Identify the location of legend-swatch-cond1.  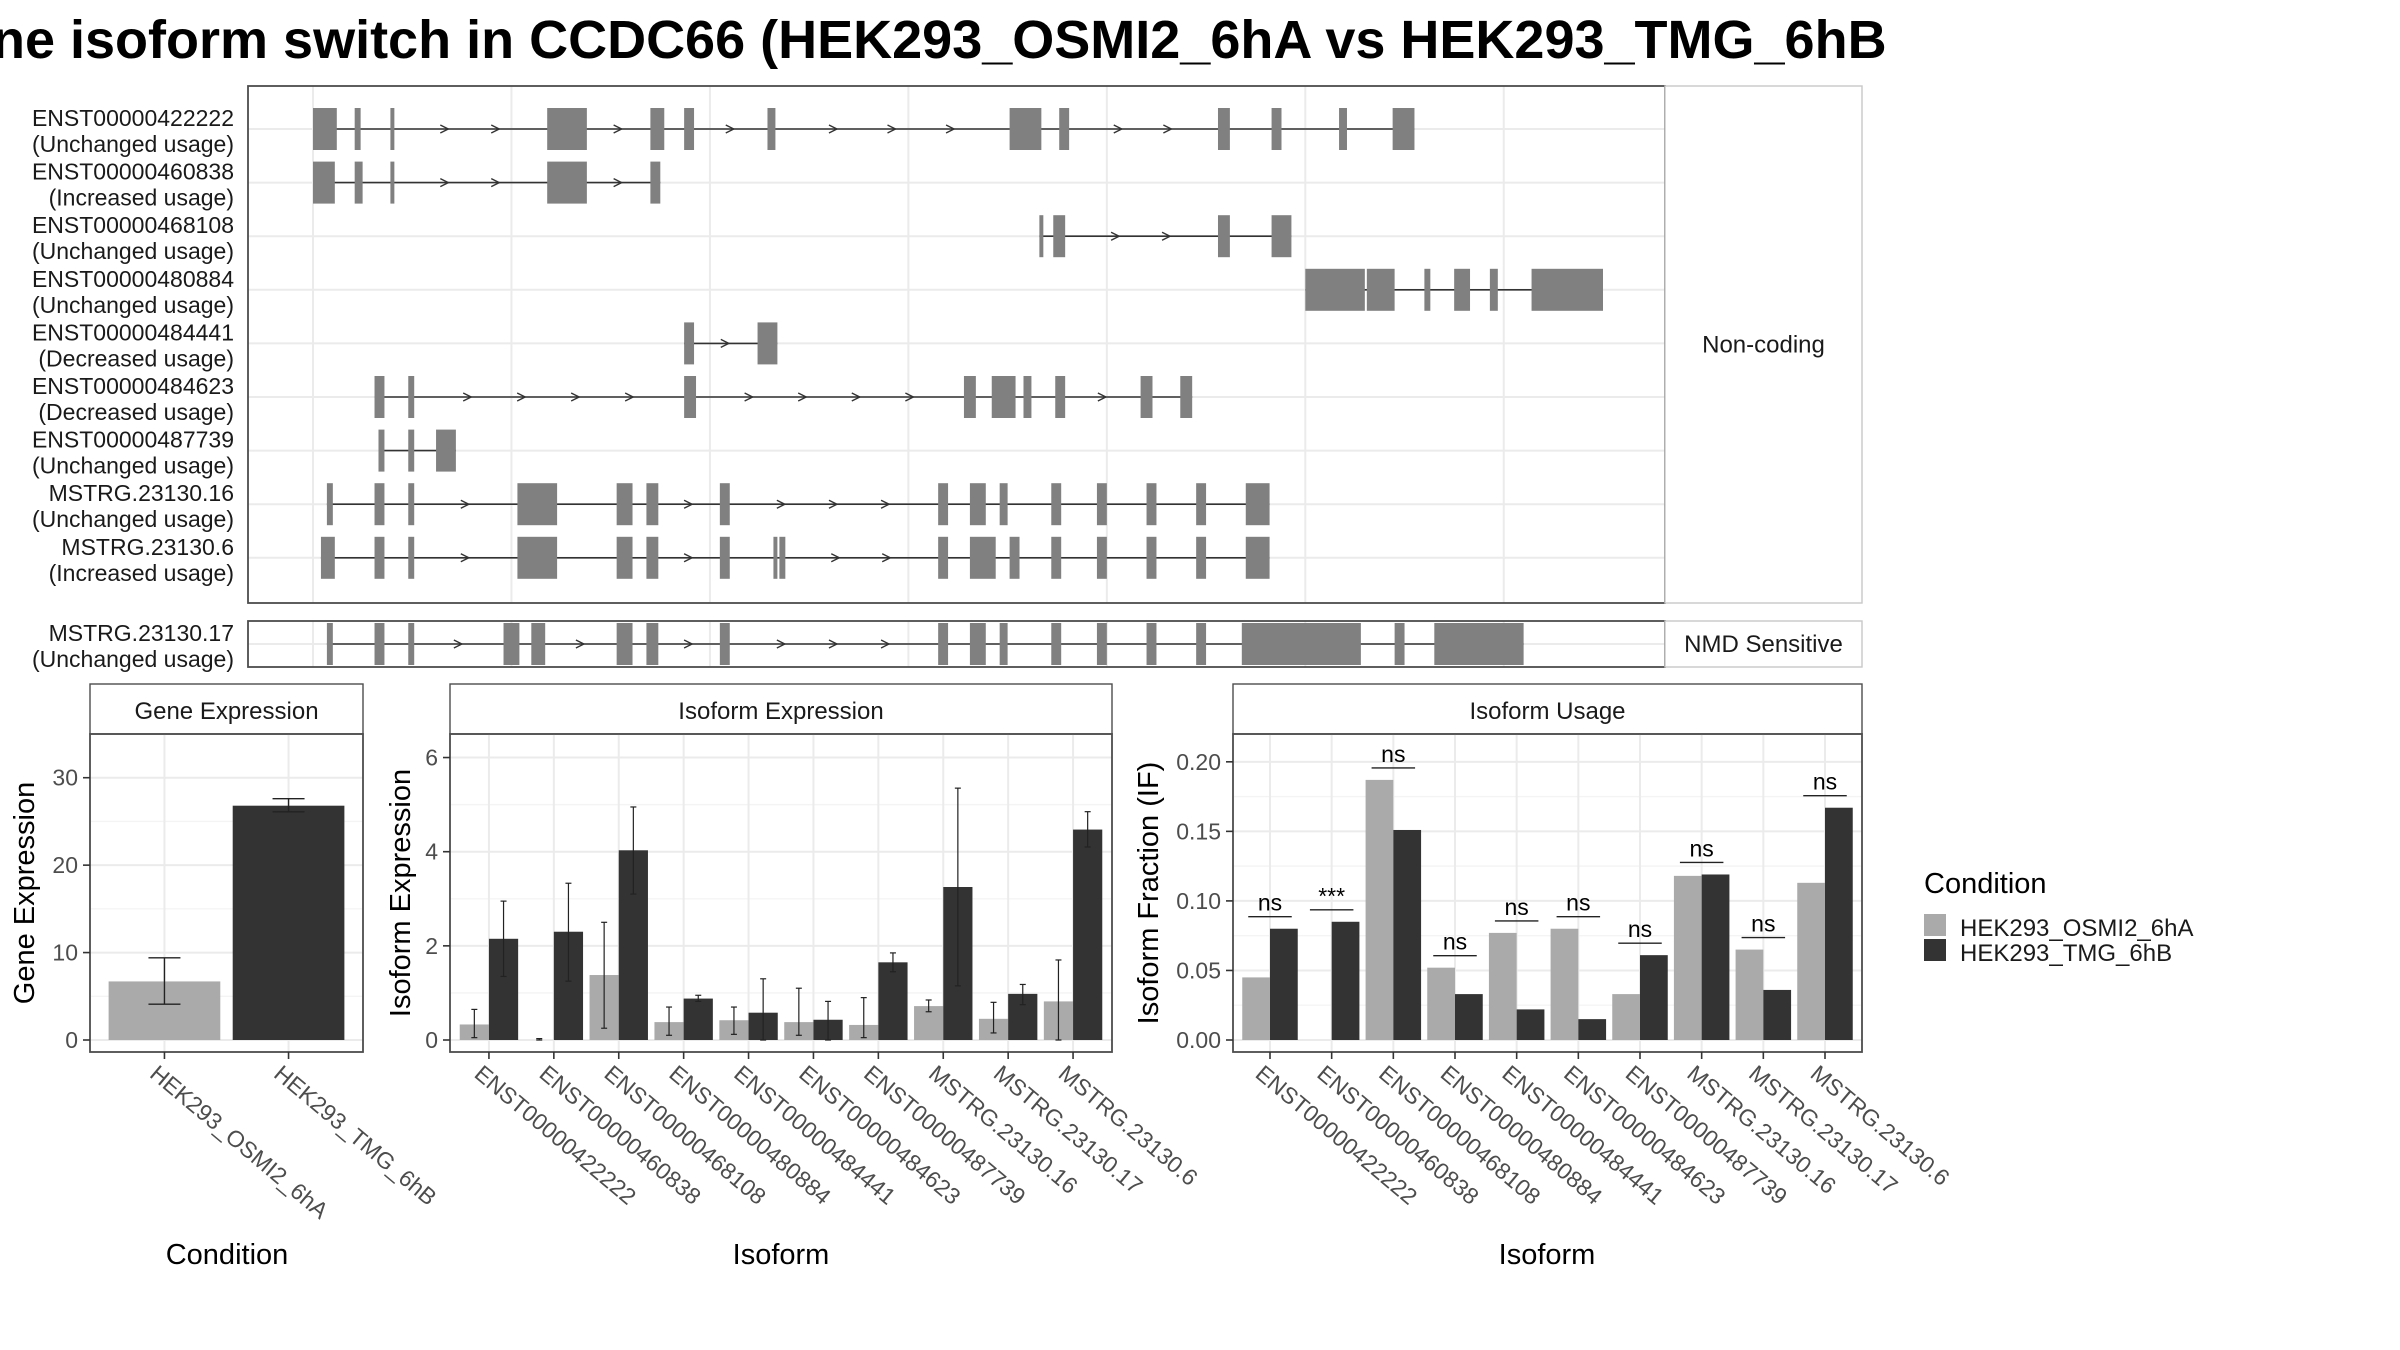
(1935, 925).